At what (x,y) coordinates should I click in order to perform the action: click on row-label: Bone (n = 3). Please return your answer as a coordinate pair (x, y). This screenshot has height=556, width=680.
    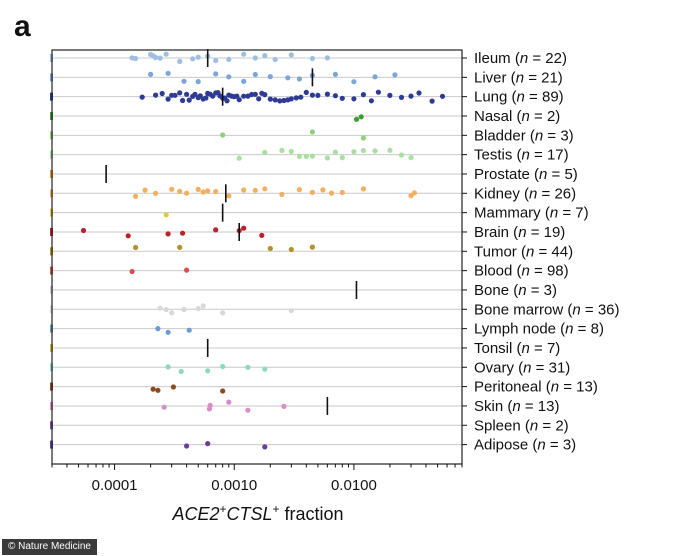
    Looking at the image, I should click on (515, 290).